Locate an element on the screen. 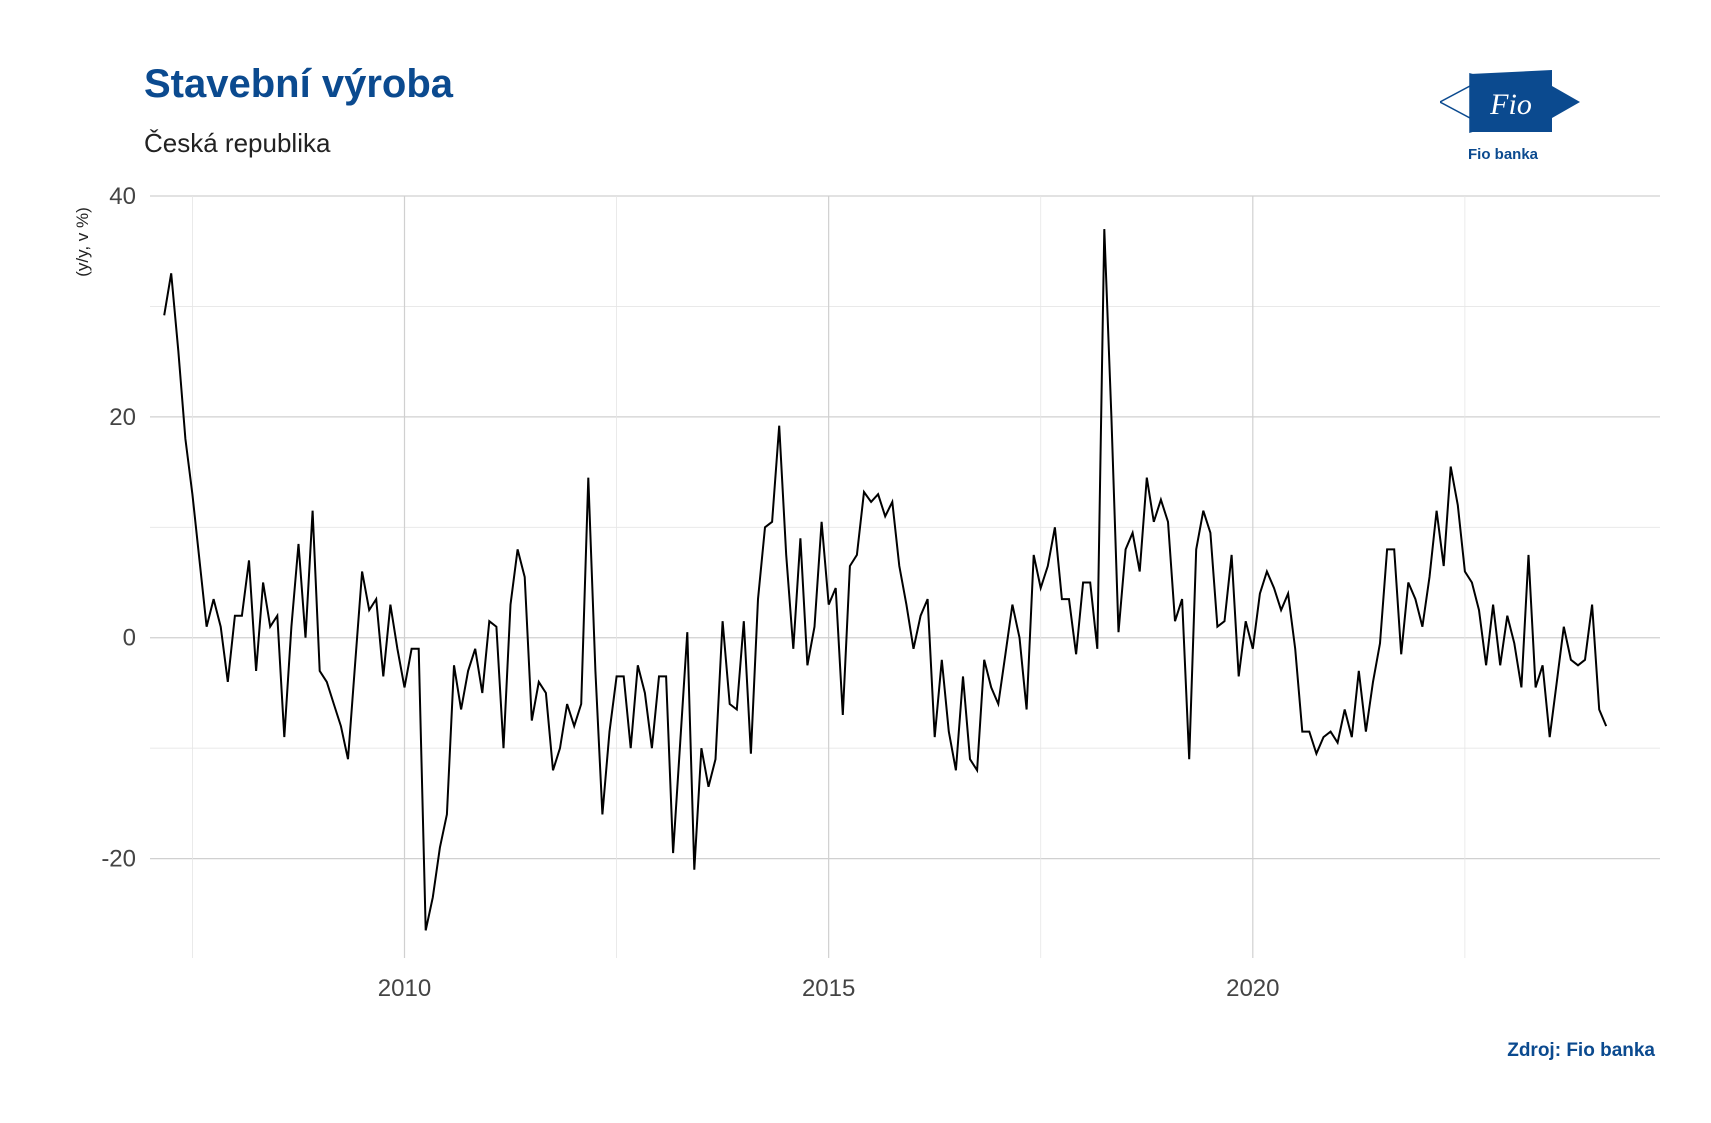 The image size is (1711, 1123). x-tick-label: 2010 is located at coordinates (404, 988).